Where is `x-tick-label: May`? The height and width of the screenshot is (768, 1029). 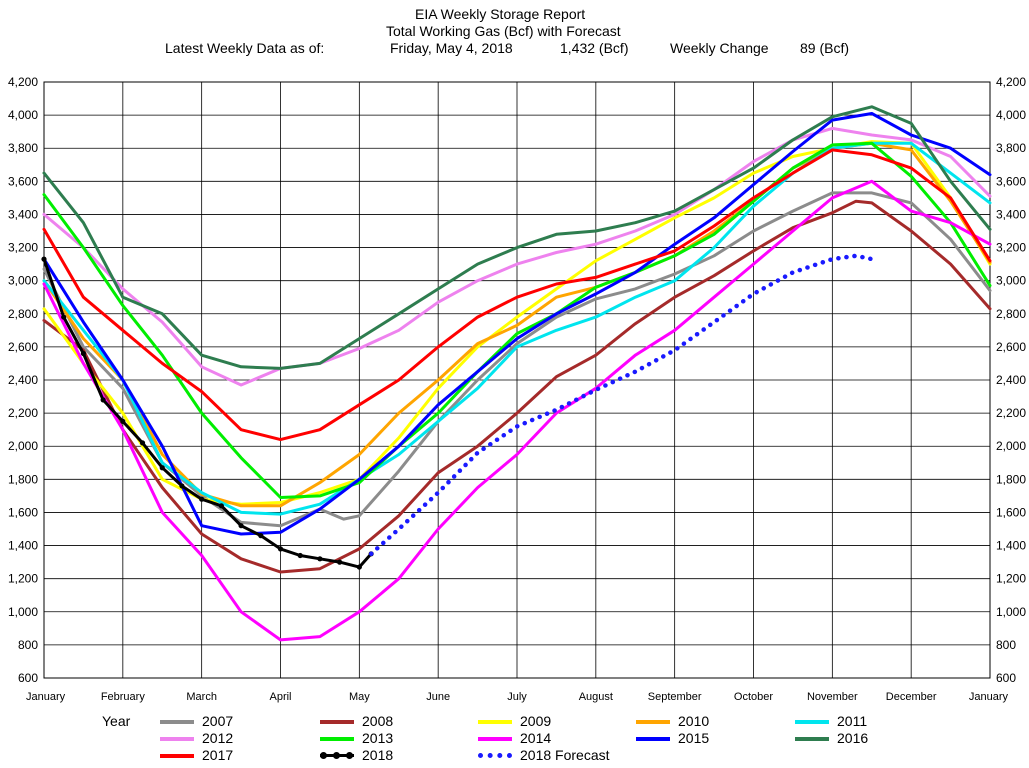 x-tick-label: May is located at coordinates (359, 697).